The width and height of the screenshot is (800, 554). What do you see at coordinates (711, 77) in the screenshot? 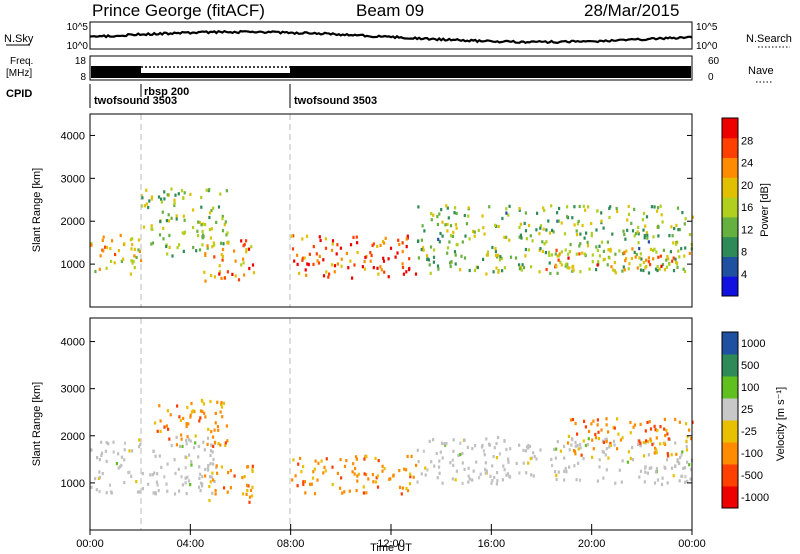
I see `nave-tick-bottom: 0` at bounding box center [711, 77].